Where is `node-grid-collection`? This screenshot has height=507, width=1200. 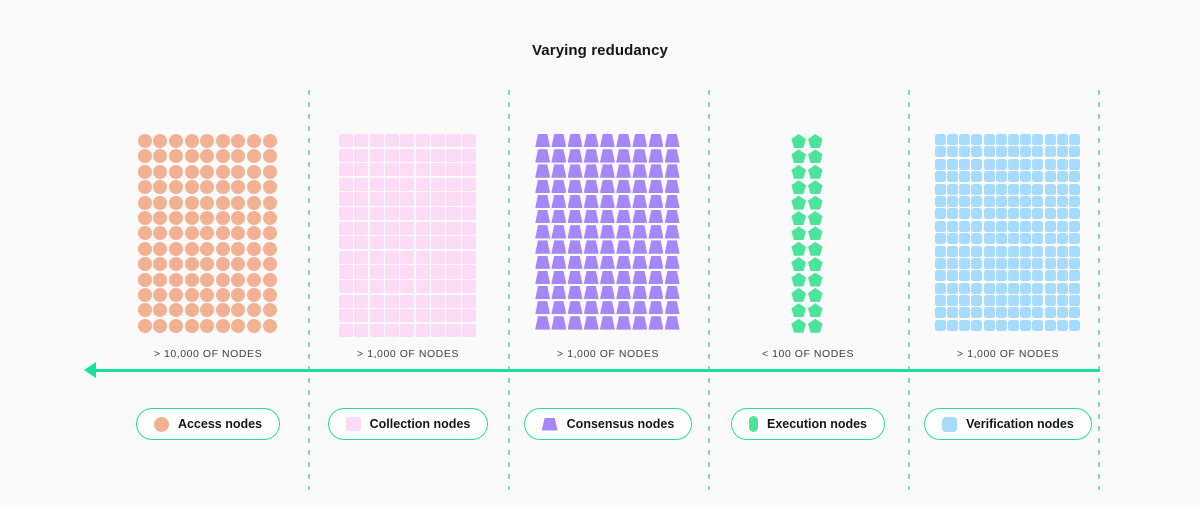
node-grid-collection is located at coordinates (408, 236).